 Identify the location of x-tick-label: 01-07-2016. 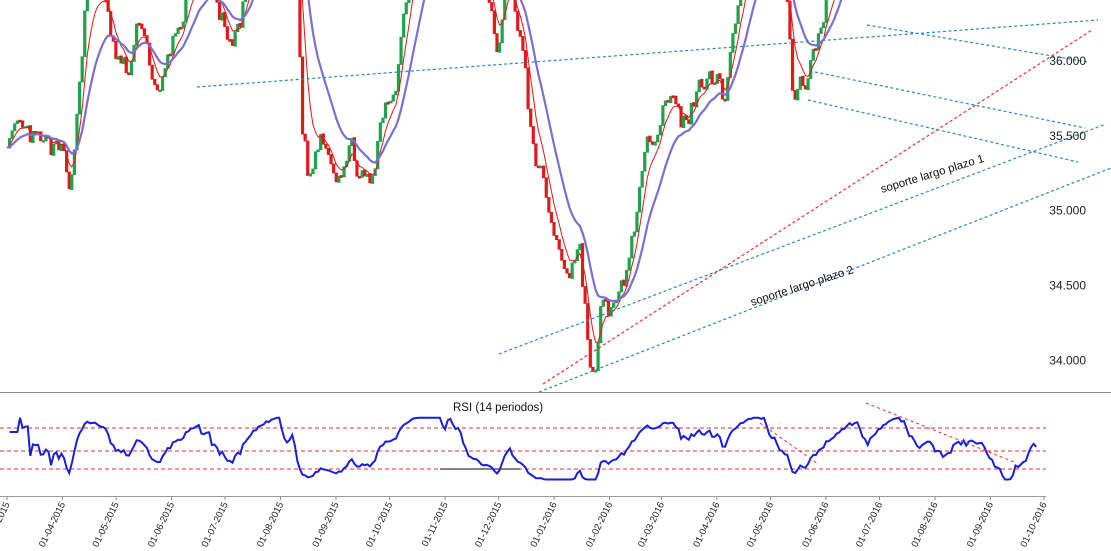
(869, 524).